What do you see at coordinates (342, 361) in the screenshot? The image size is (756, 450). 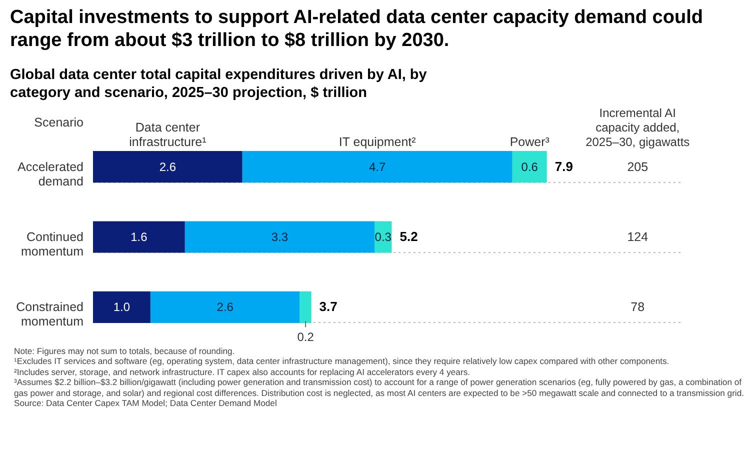 I see `text: ¹Excludes IT services and software (eg, operating system, data center infrastructure management), since they require relatively low capex compared with other components.` at bounding box center [342, 361].